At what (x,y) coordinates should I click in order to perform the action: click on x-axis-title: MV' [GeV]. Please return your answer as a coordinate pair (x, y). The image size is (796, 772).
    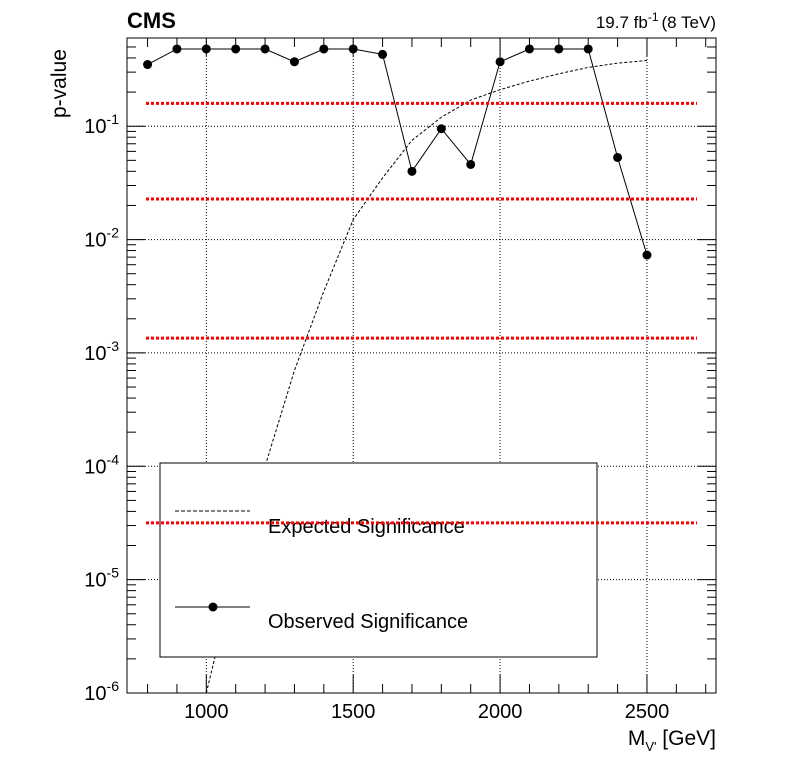
    Looking at the image, I should click on (672, 740).